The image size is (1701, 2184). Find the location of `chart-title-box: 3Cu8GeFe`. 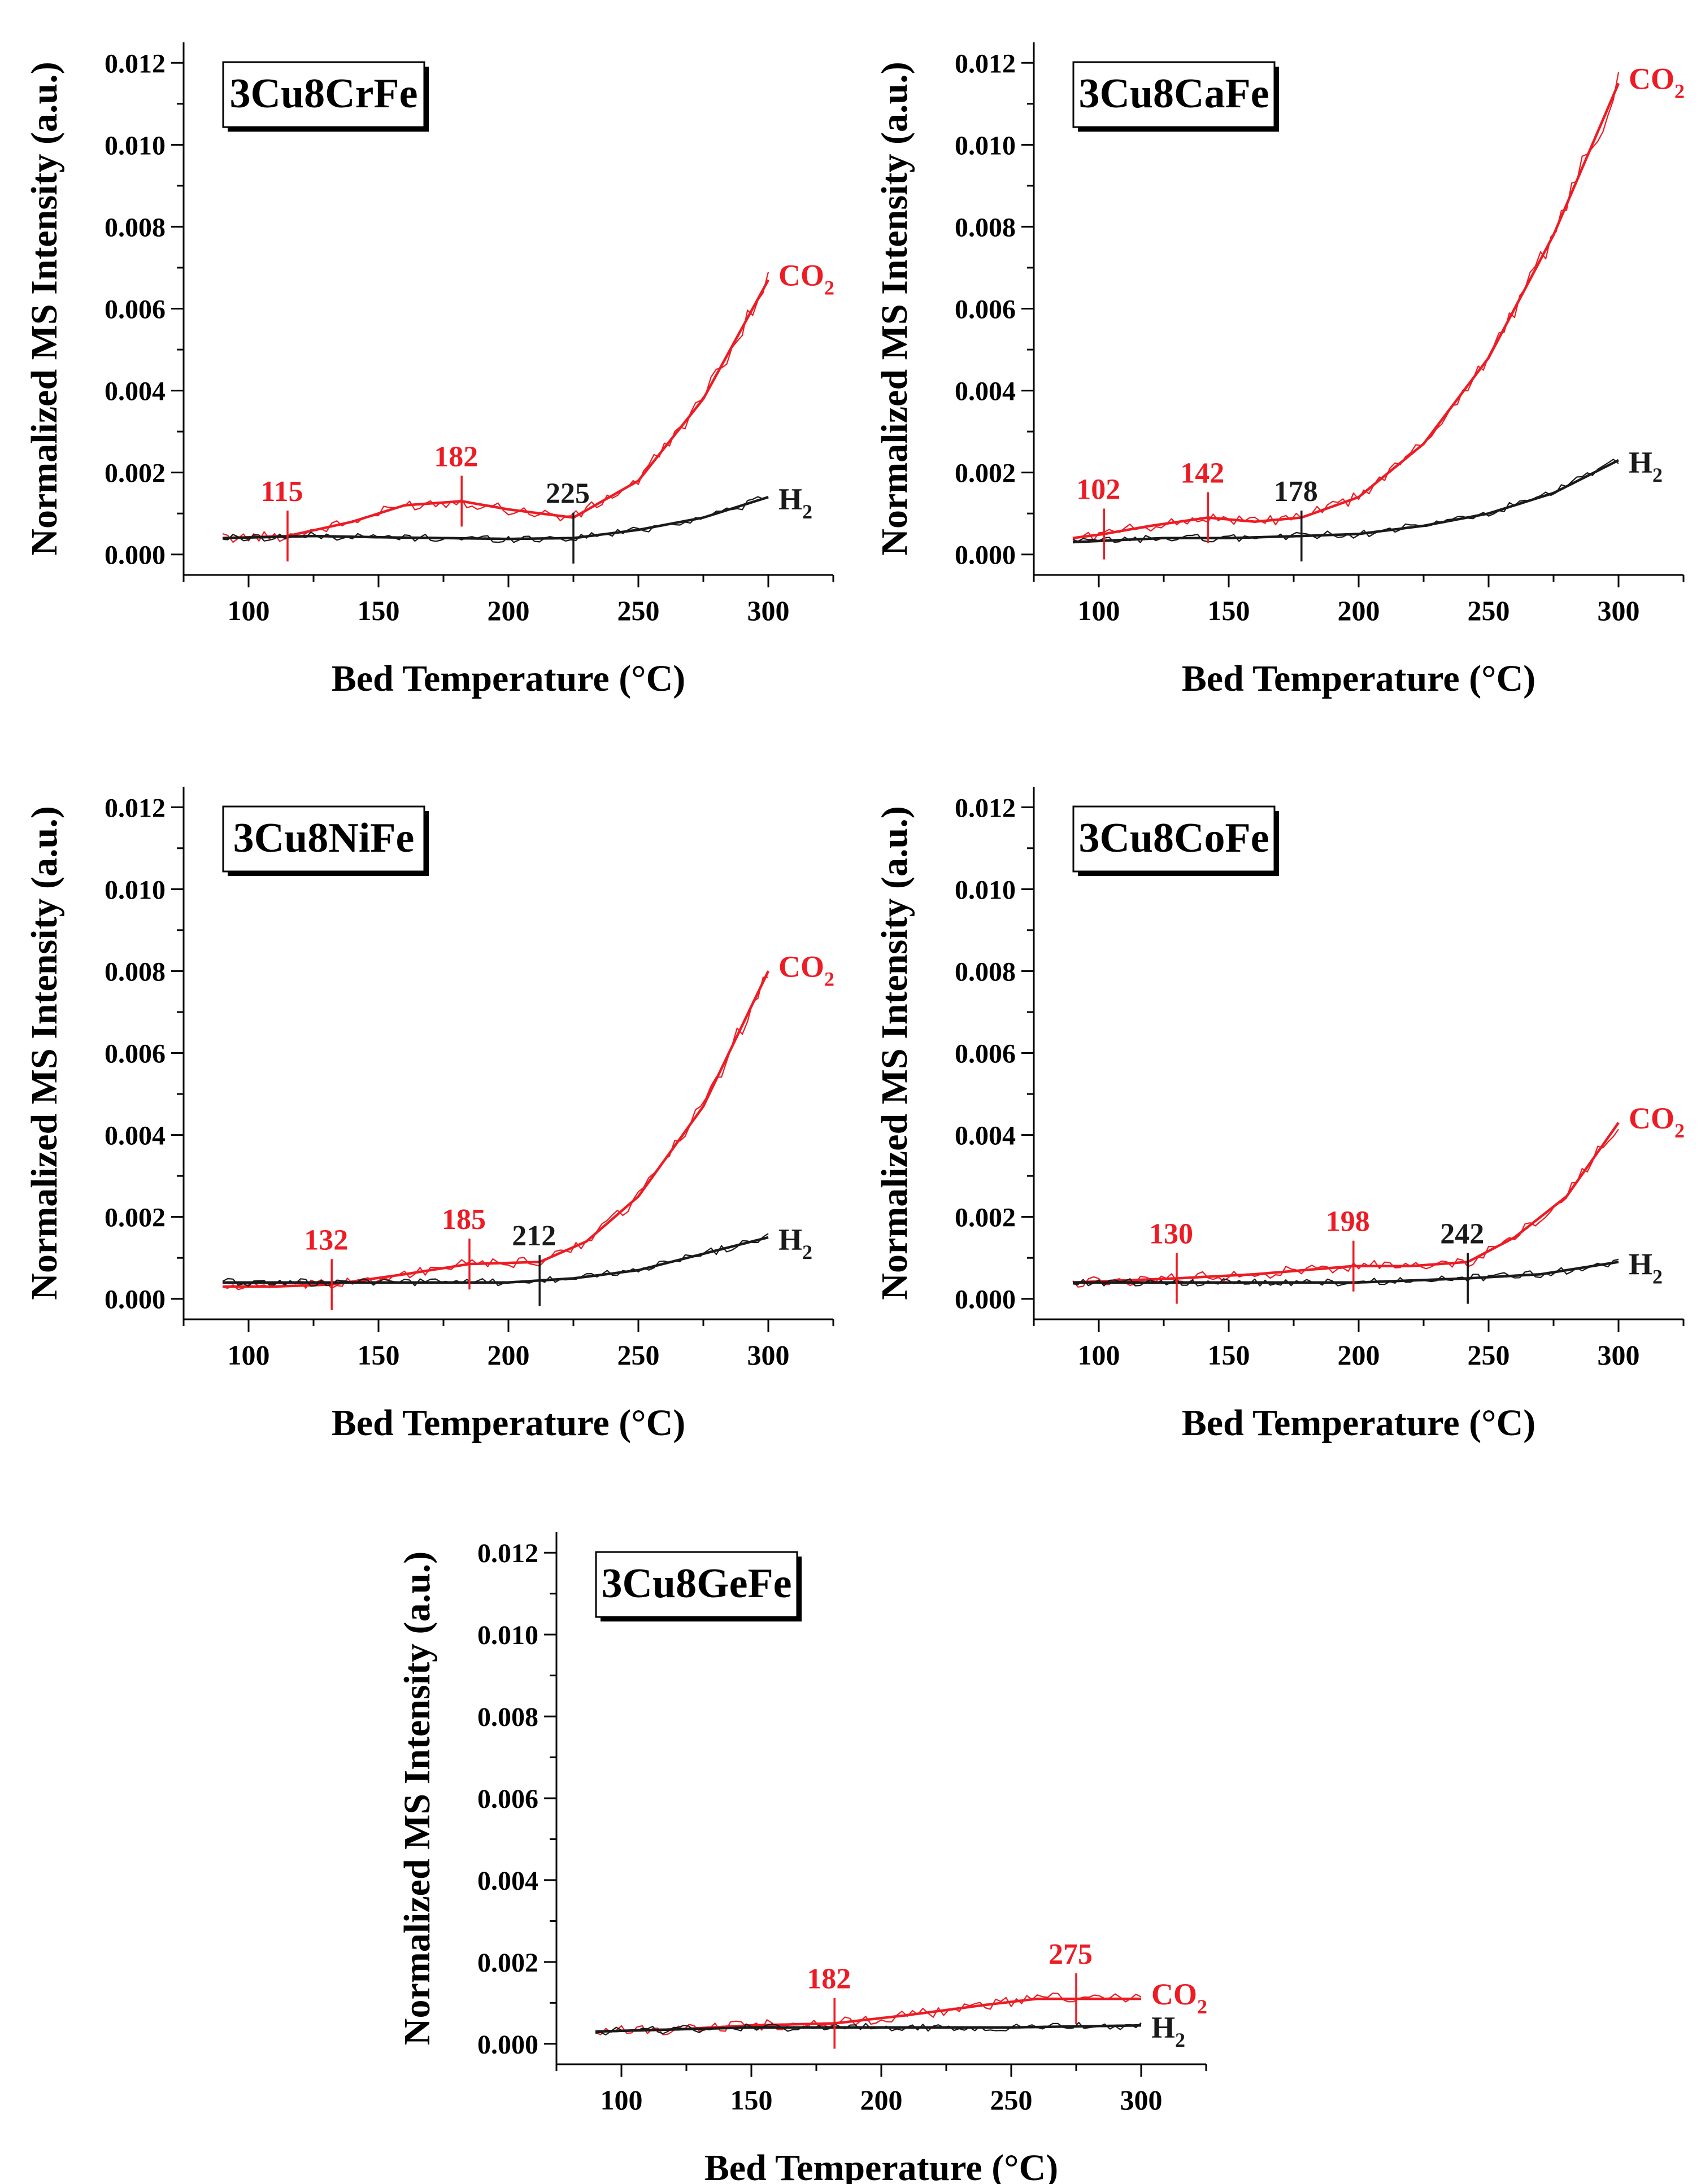

chart-title-box: 3Cu8GeFe is located at coordinates (698, 1586).